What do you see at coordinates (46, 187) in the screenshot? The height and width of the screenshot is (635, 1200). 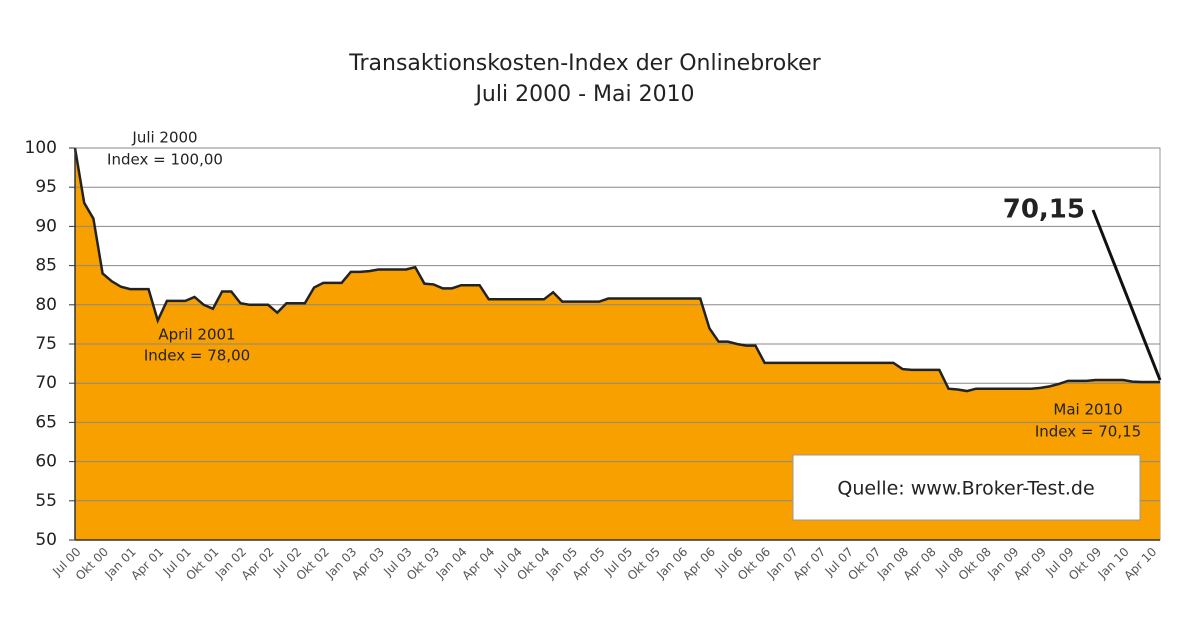 I see `y-tick-label: 95` at bounding box center [46, 187].